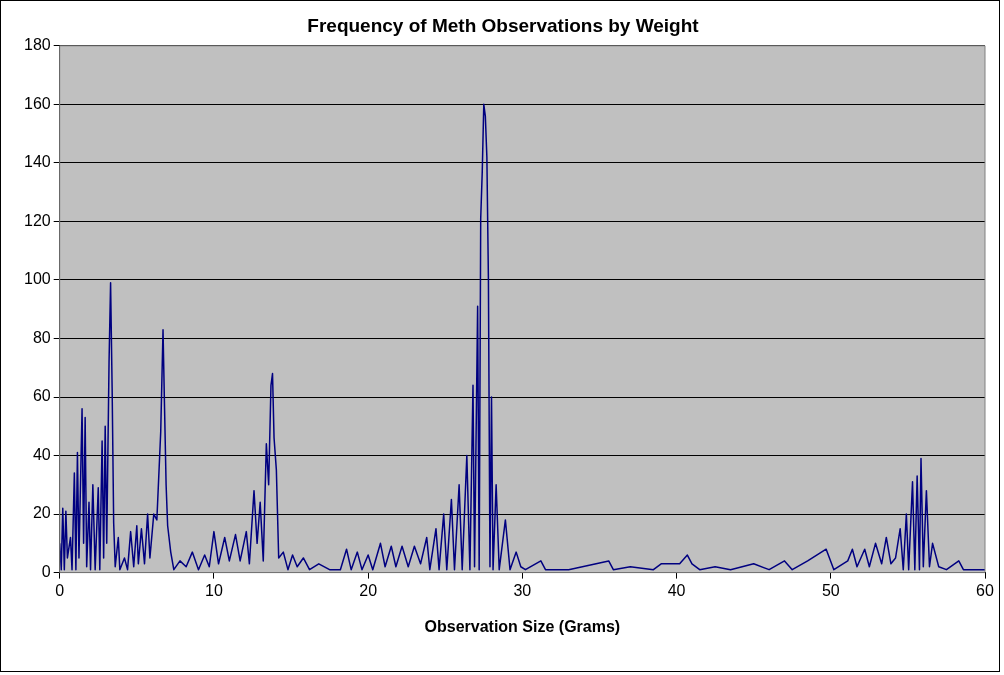  What do you see at coordinates (37, 162) in the screenshot?
I see `y-tick-label: 140` at bounding box center [37, 162].